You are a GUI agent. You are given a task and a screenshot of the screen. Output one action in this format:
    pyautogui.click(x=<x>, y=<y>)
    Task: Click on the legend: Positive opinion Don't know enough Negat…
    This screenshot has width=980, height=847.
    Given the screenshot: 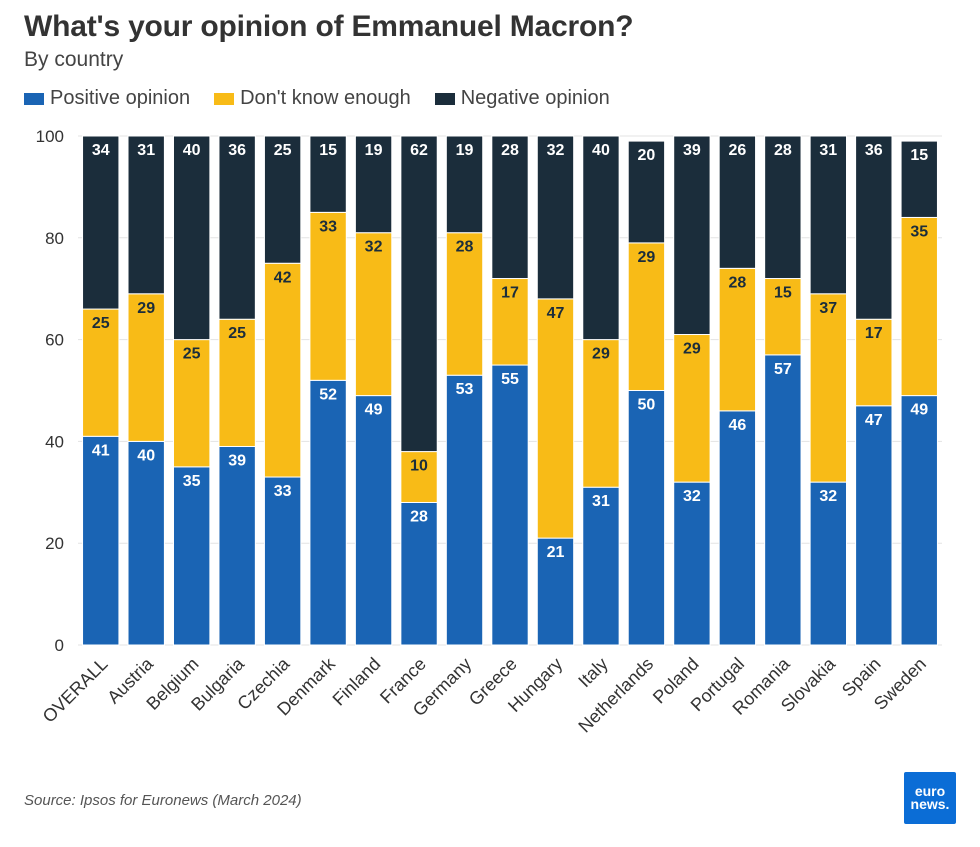 What is the action you would take?
    pyautogui.click(x=317, y=98)
    